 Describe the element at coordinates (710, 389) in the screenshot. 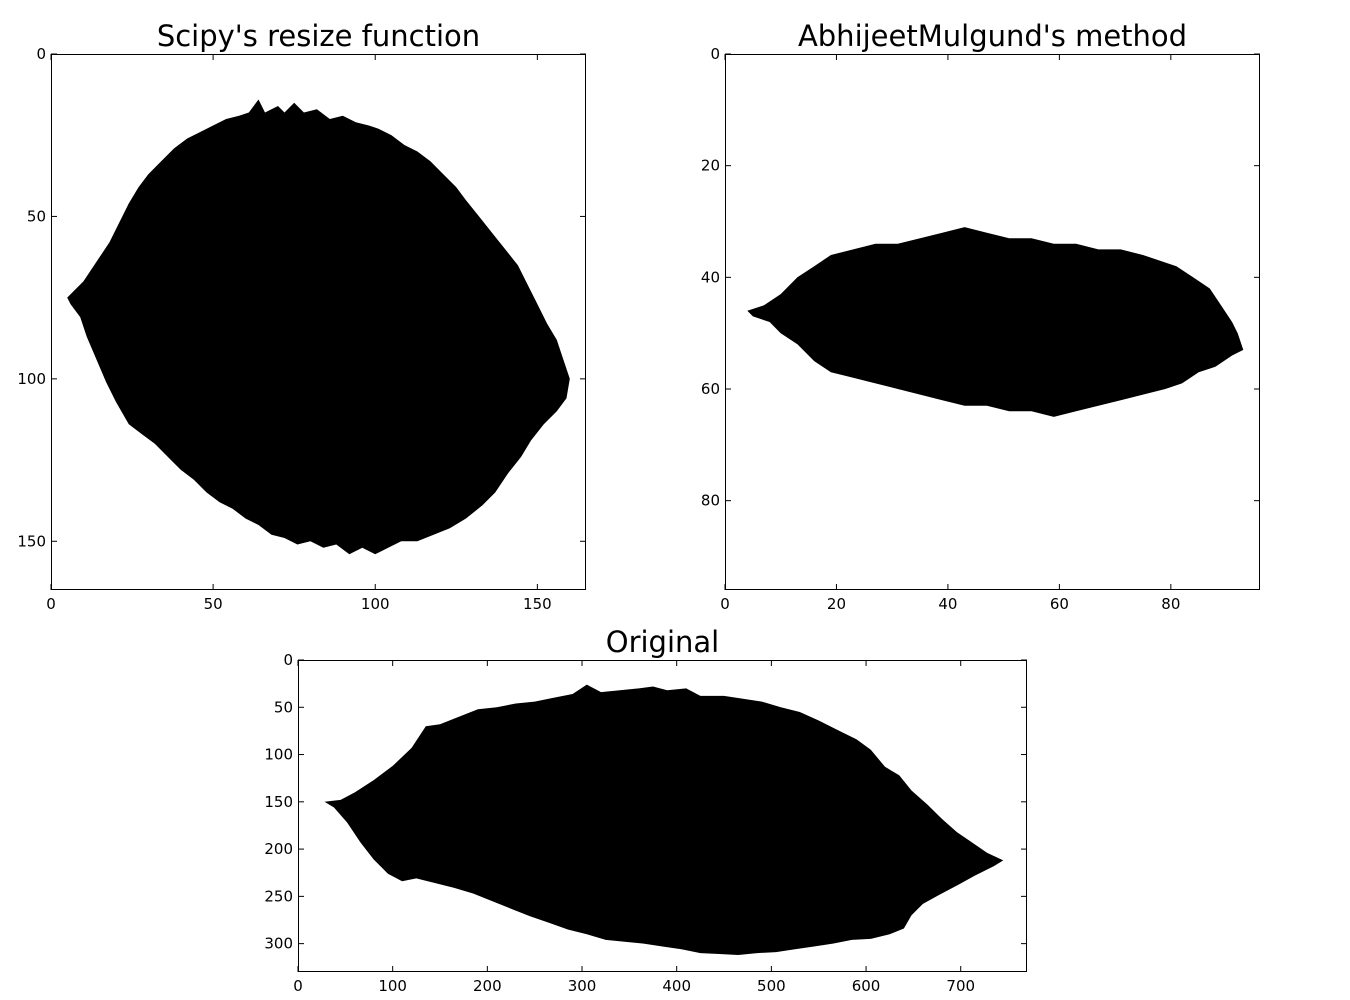

I see `y-tick-label: 60` at that location.